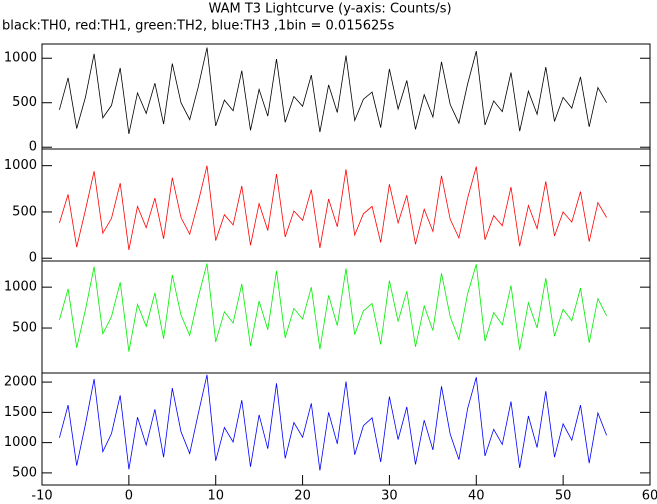 Image resolution: width=657 pixels, height=504 pixels. What do you see at coordinates (389, 496) in the screenshot?
I see `x-tick-label: 30` at bounding box center [389, 496].